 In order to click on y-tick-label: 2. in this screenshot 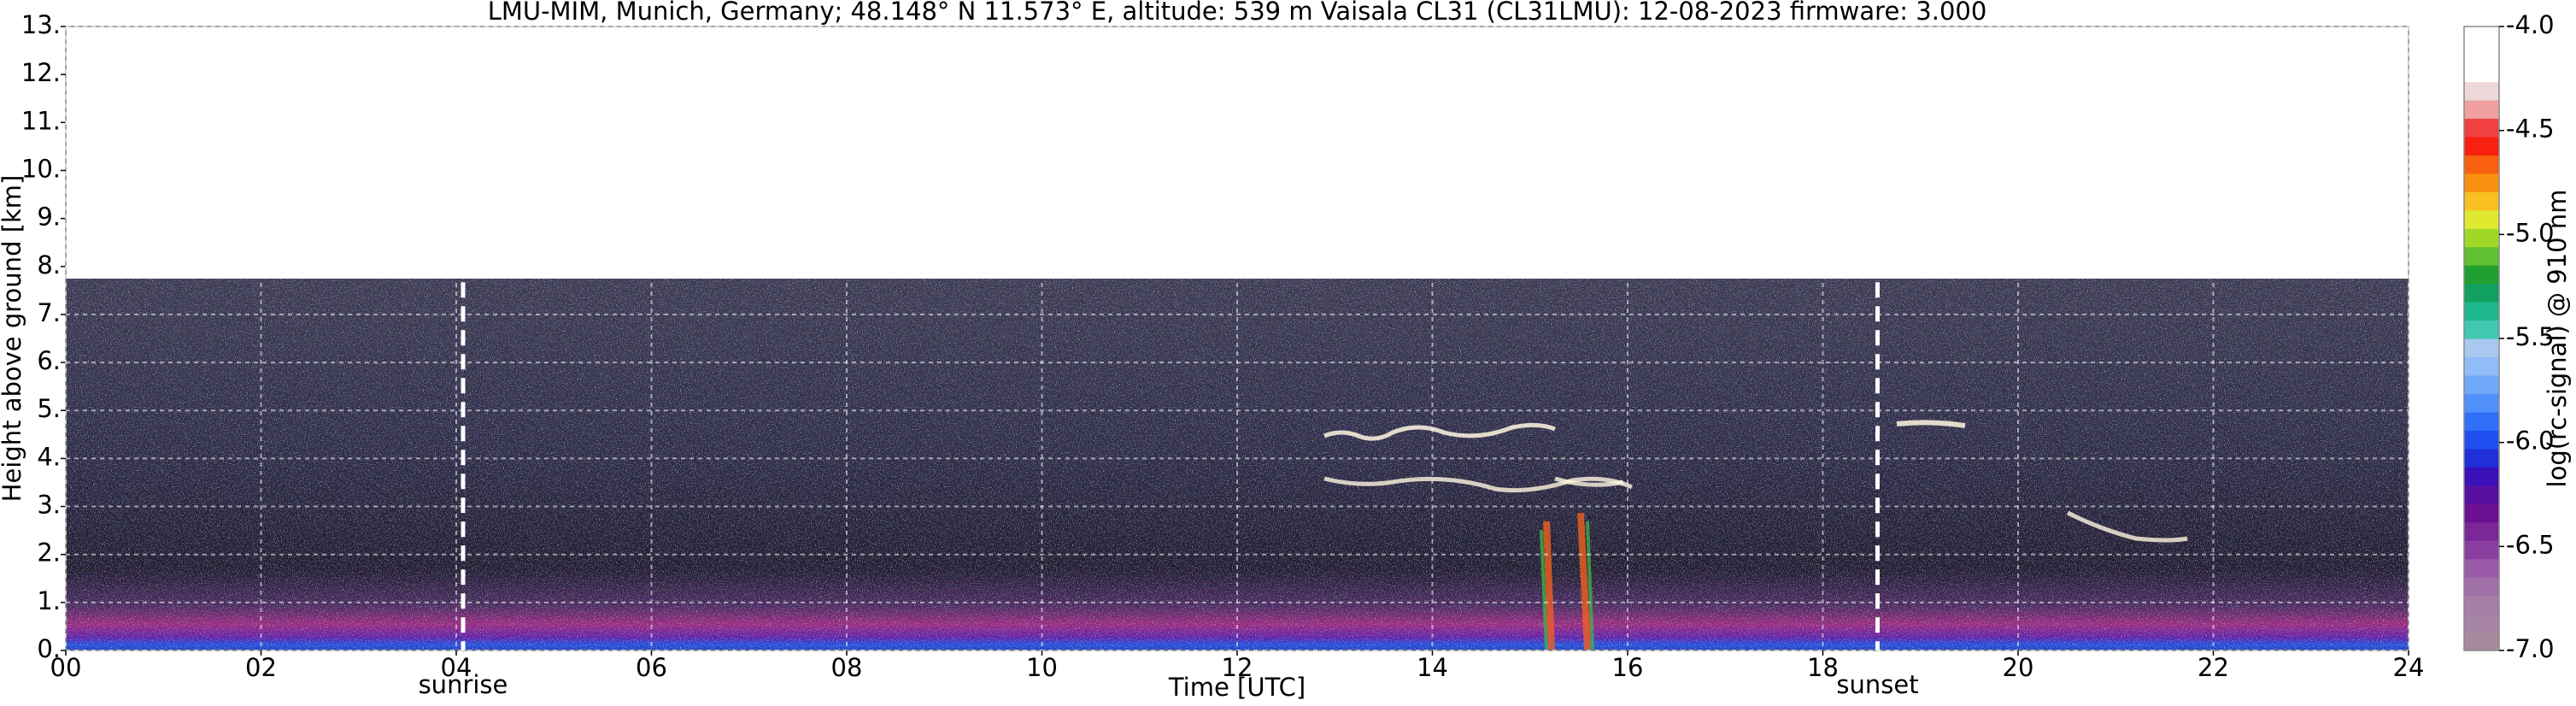, I will do `click(49, 553)`.